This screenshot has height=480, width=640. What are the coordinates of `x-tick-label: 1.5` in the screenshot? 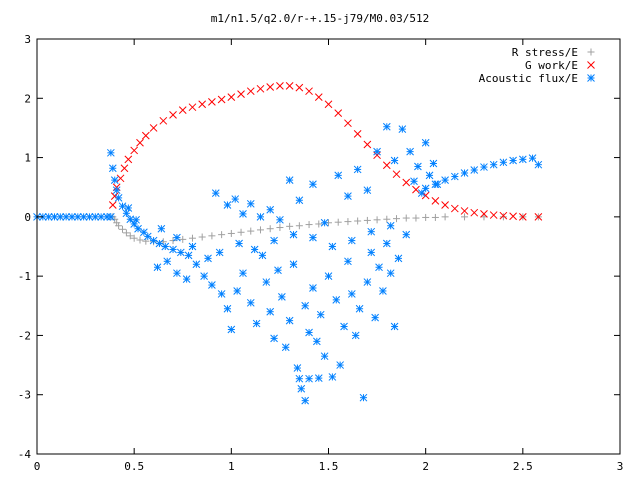 It's located at (329, 466).